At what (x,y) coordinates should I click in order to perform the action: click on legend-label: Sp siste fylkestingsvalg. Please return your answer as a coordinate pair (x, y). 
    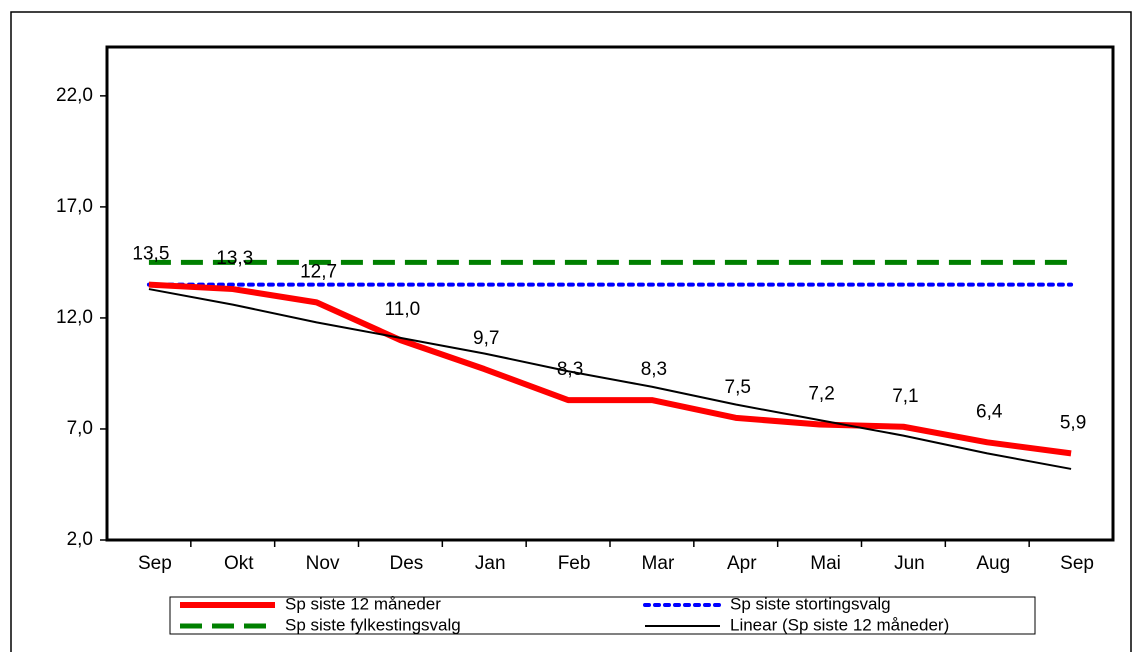
    Looking at the image, I should click on (373, 624).